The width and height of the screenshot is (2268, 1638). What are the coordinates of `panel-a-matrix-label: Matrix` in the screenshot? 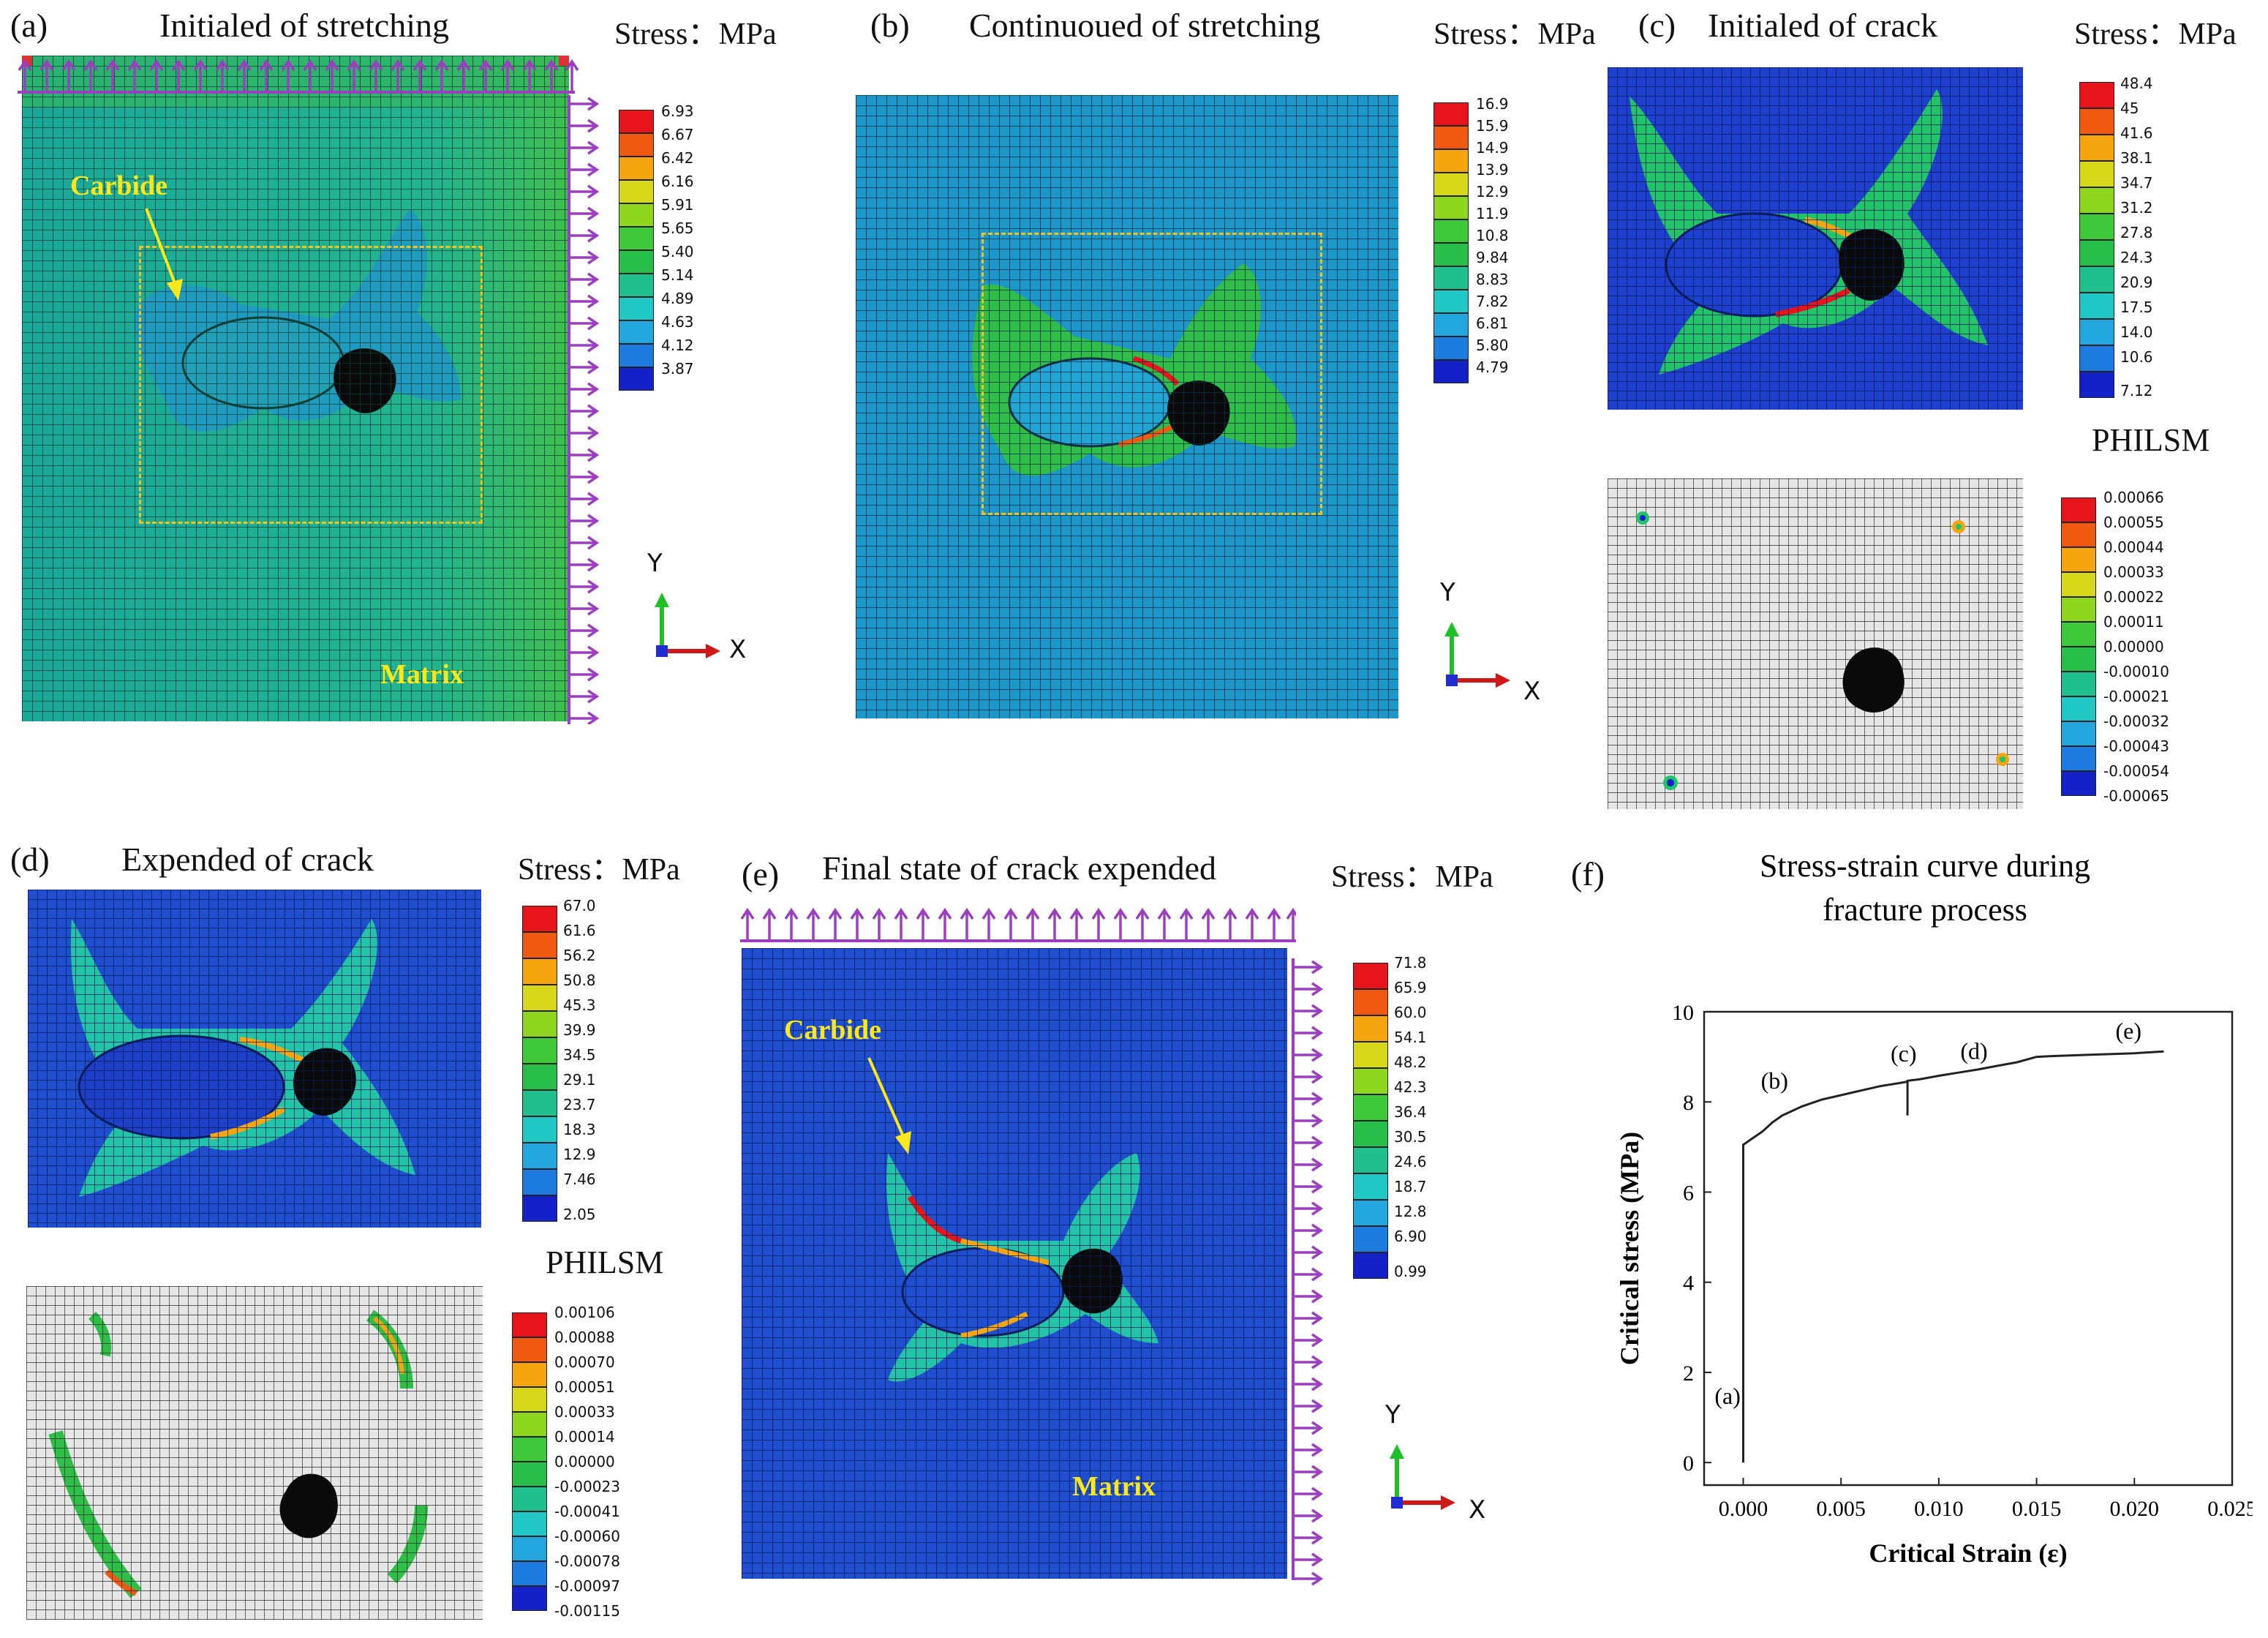 It's located at (422, 674).